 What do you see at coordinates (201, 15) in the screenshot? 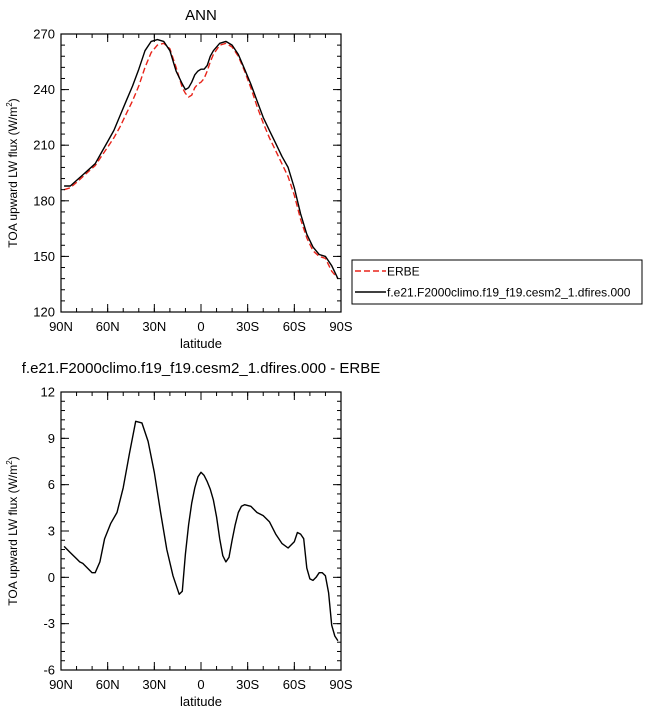
I see `chart-title: ANN` at bounding box center [201, 15].